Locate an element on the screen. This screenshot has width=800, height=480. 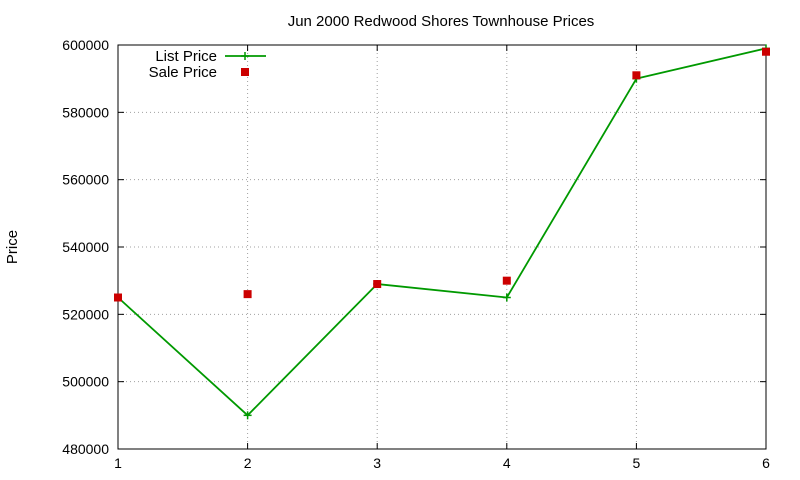
x-tick-label: 5 is located at coordinates (637, 463).